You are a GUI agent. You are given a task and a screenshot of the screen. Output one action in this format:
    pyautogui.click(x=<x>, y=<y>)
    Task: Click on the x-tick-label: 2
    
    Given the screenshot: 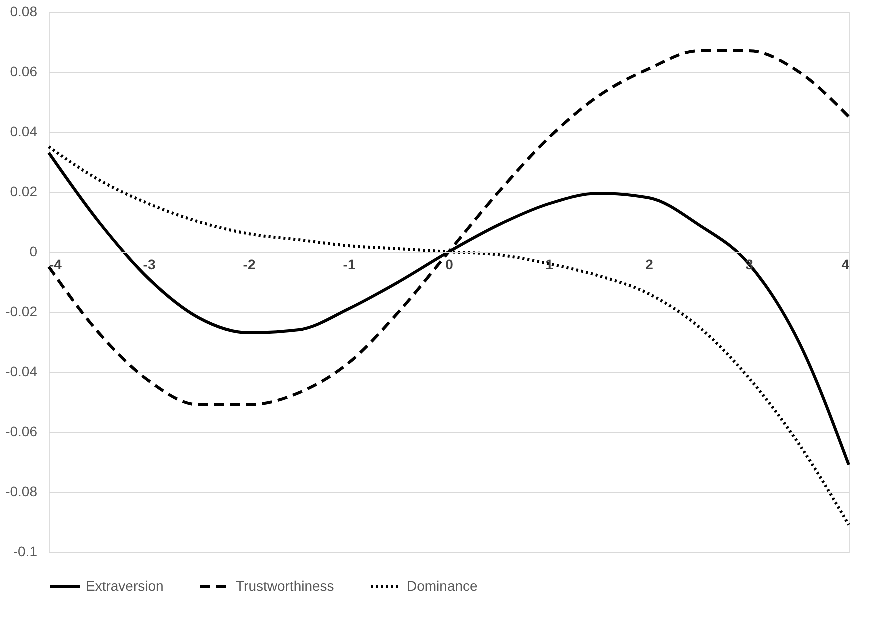 What is the action you would take?
    pyautogui.click(x=650, y=264)
    